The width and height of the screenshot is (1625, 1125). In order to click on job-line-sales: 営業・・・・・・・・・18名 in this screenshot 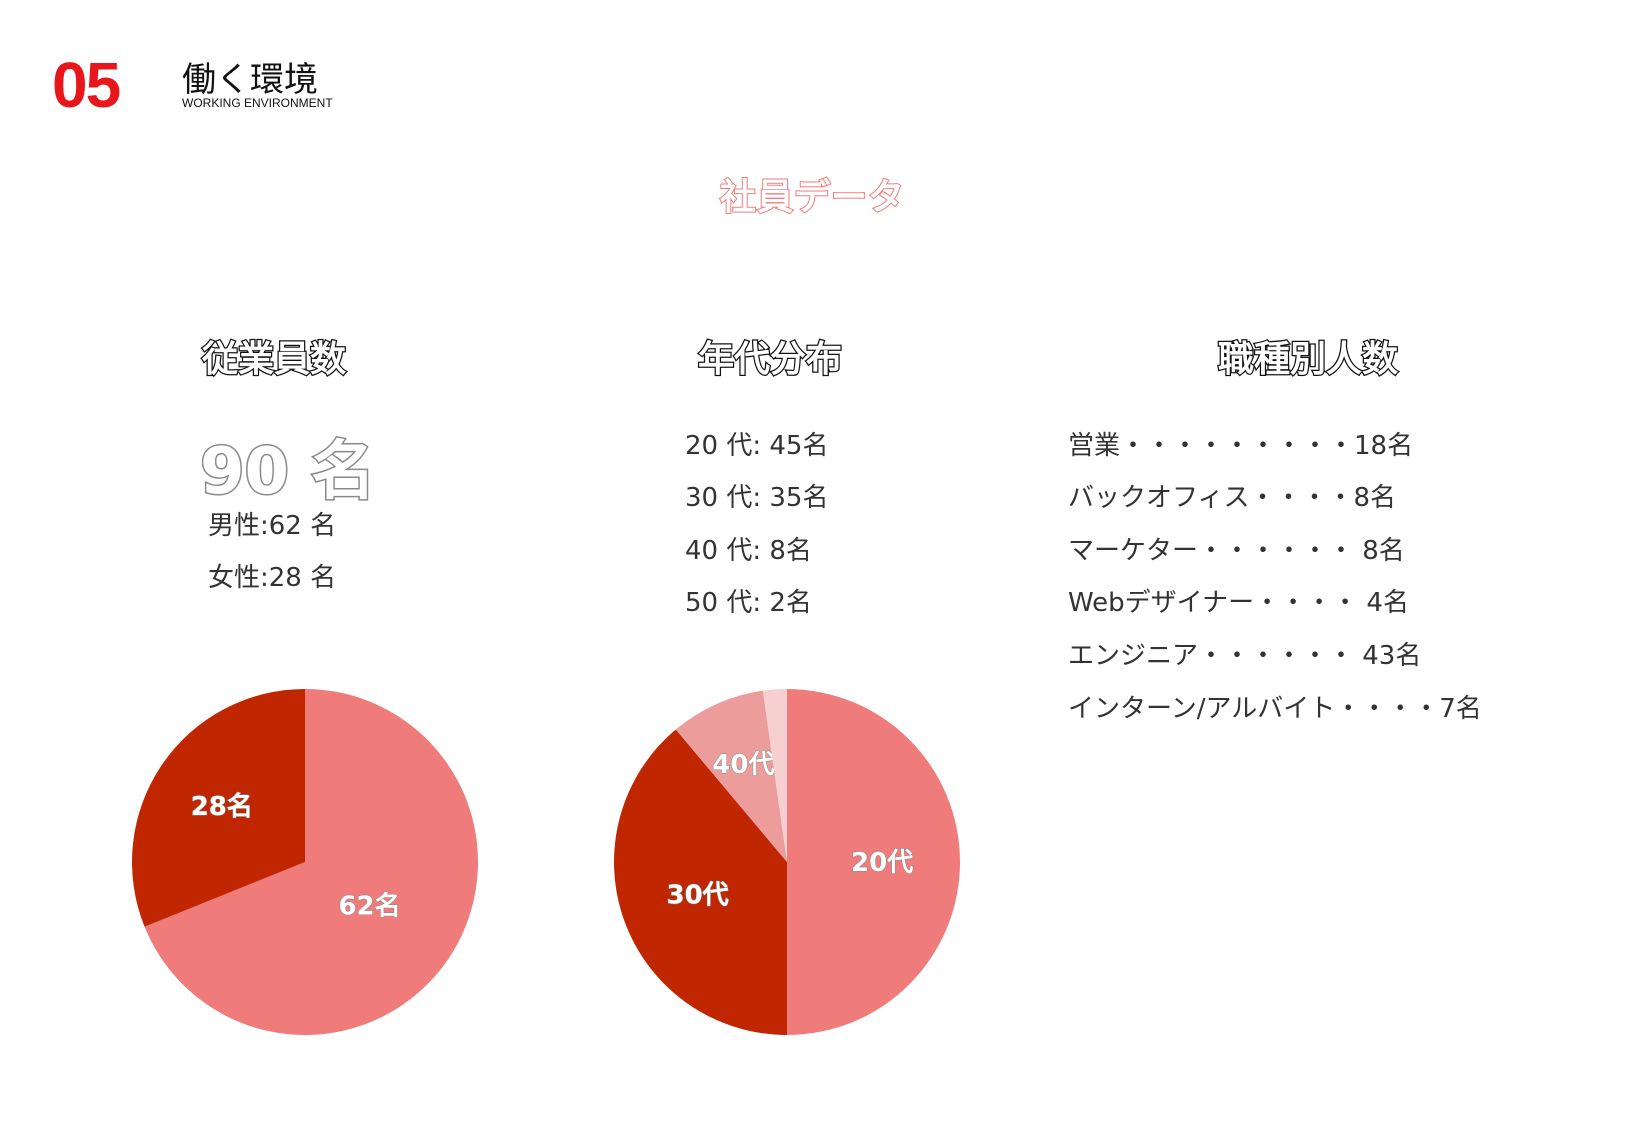, I will do `click(1241, 446)`.